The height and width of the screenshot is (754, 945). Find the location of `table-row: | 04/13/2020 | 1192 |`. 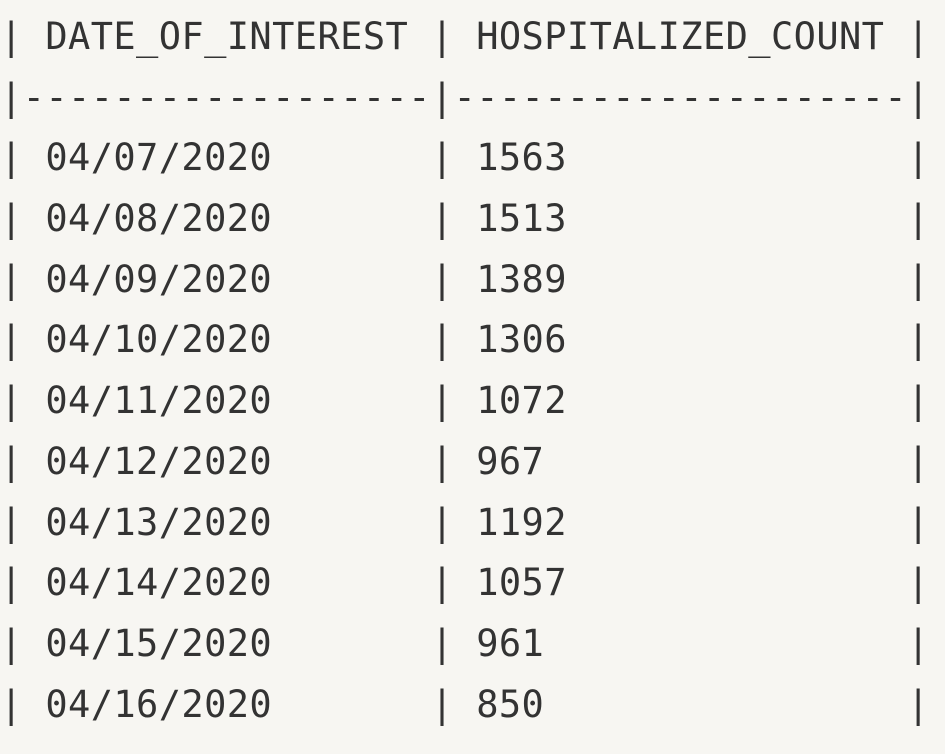

table-row: | 04/13/2020 | 1192 | is located at coordinates (465, 522).